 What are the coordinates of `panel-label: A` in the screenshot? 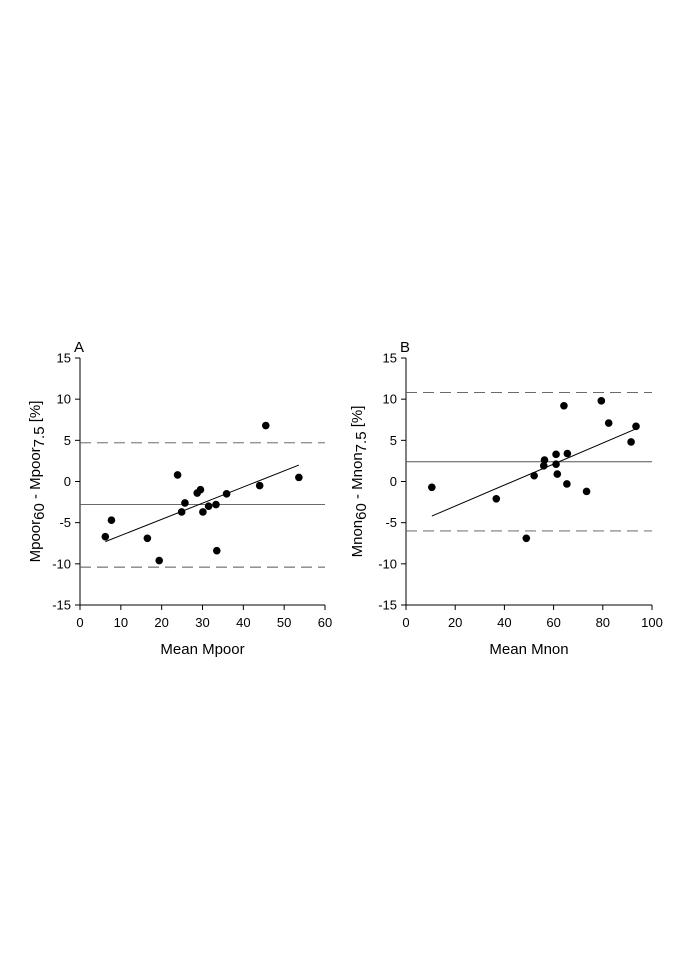 It's located at (79, 347).